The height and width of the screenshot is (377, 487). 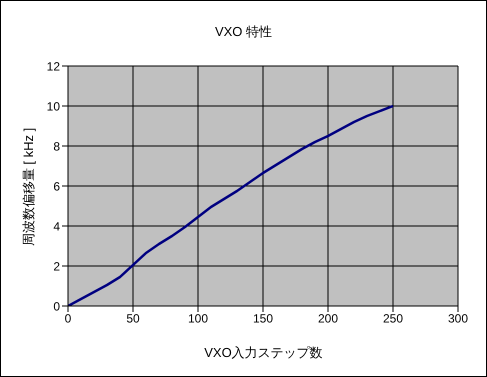 I want to click on y-tick-label: 6, so click(x=56, y=186).